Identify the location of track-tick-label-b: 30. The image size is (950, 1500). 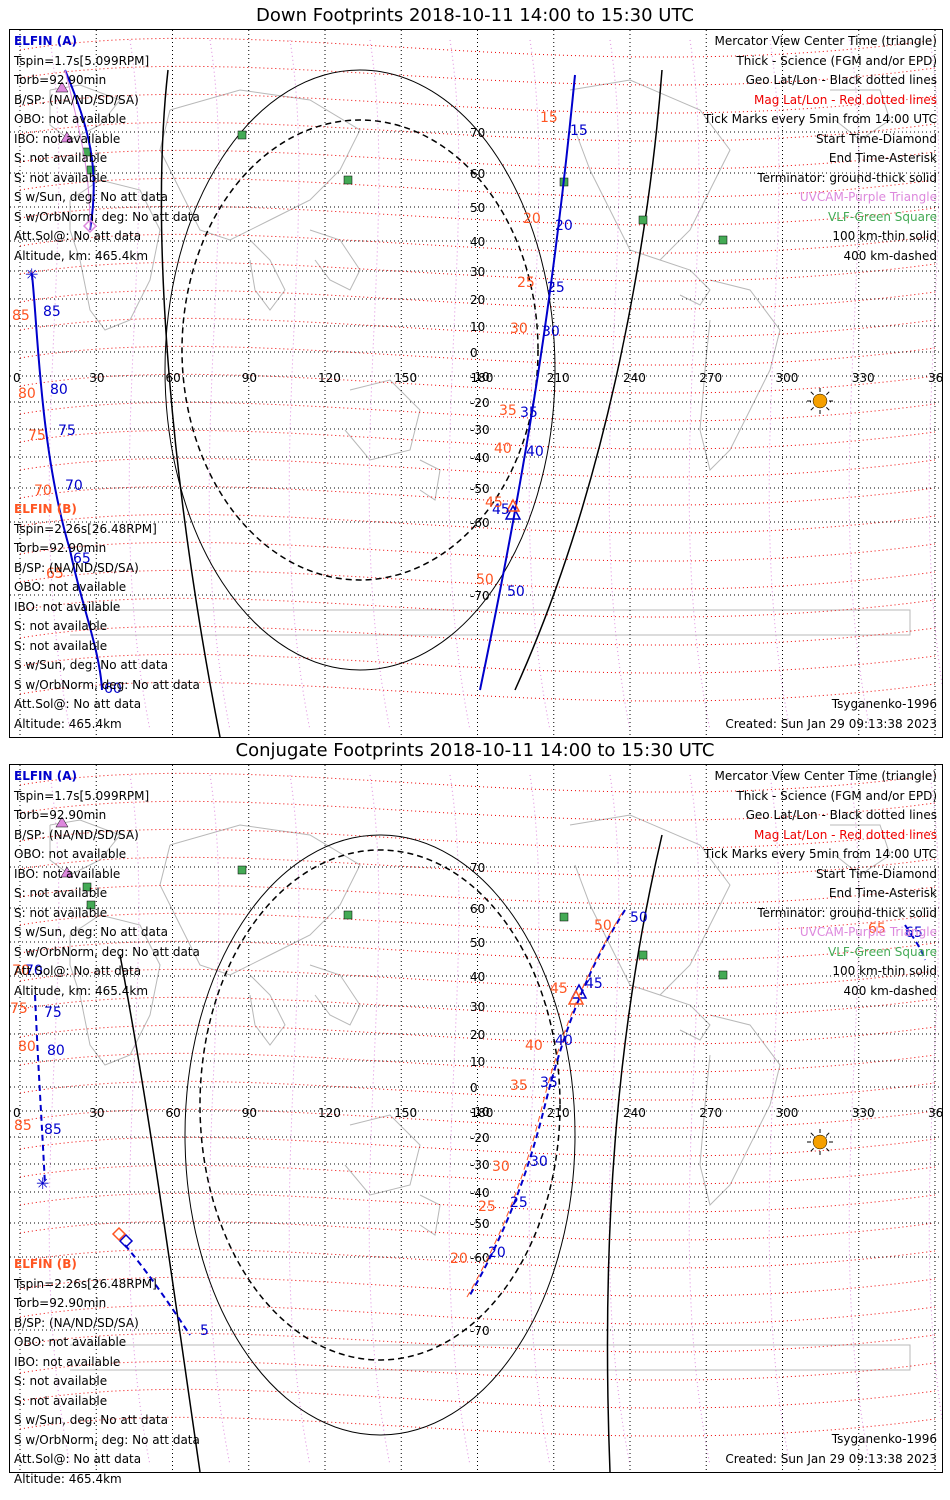
(501, 1167).